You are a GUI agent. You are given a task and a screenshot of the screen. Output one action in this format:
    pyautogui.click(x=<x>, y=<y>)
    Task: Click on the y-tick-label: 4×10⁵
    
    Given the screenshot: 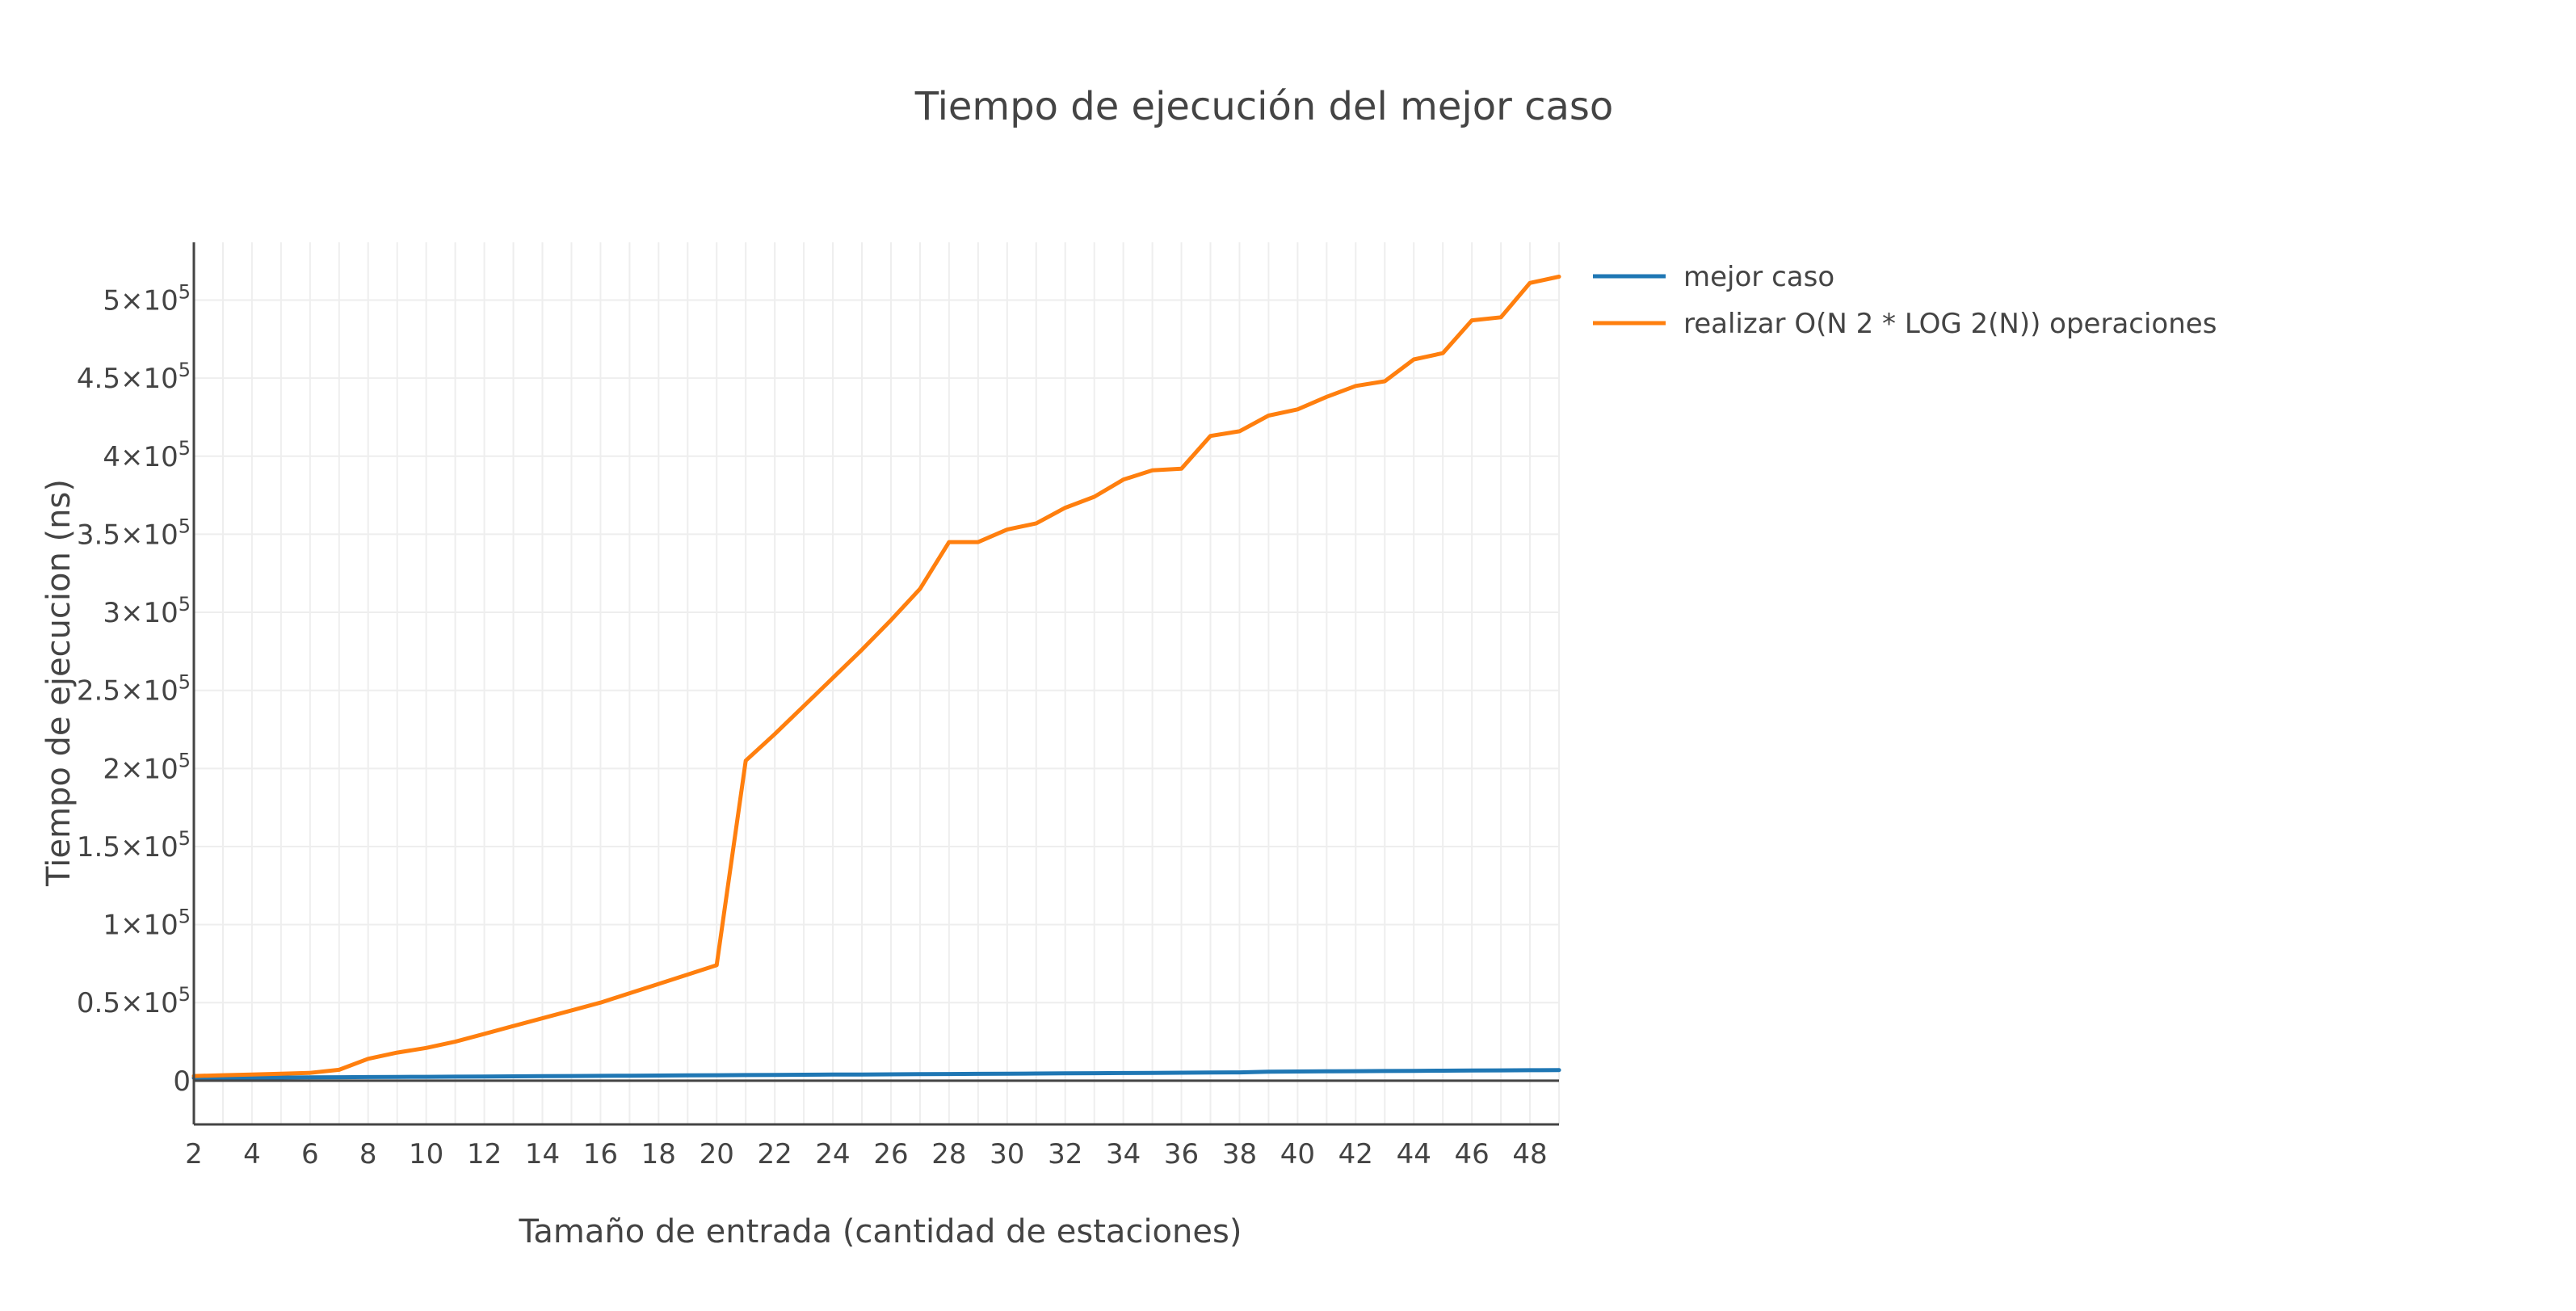 What is the action you would take?
    pyautogui.click(x=147, y=455)
    